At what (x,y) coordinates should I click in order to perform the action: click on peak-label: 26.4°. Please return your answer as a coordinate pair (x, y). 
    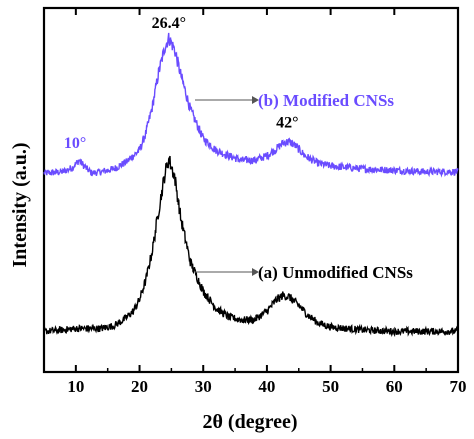
    Looking at the image, I should click on (169, 23).